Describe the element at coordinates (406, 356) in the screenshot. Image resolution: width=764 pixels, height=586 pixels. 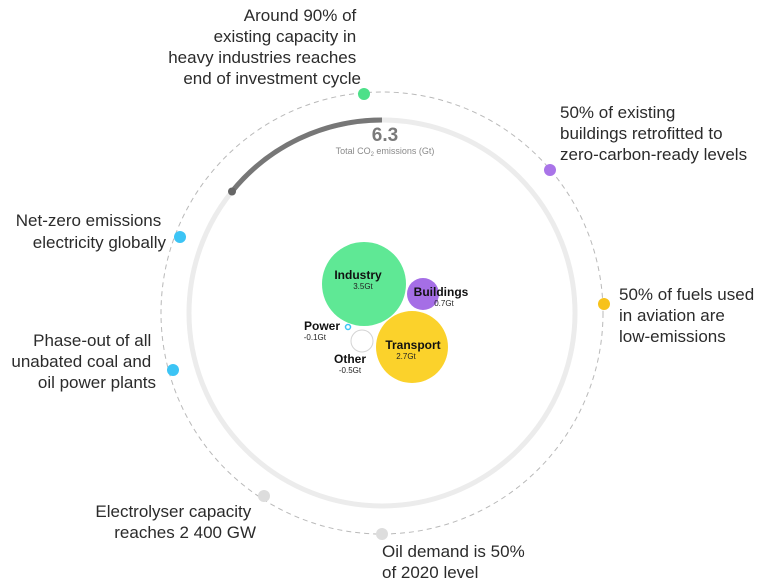
I see `bubble-transport-value: 2.7Gt` at that location.